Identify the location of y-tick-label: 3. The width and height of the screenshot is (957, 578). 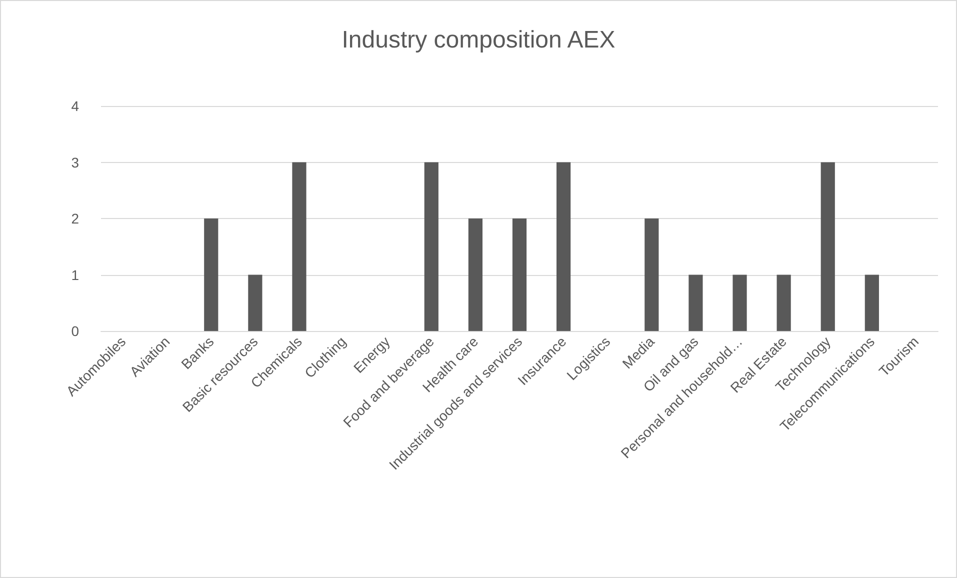
(75, 162).